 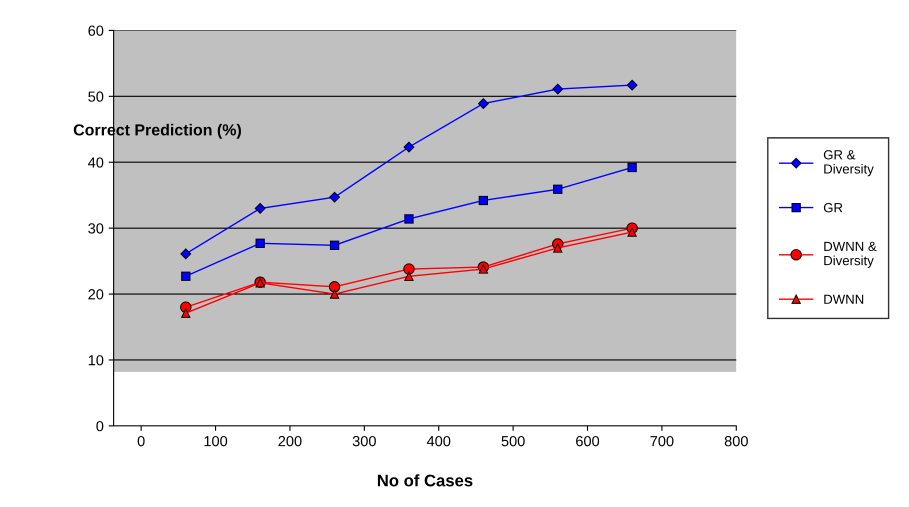 What do you see at coordinates (833, 207) in the screenshot?
I see `legend-label: GR` at bounding box center [833, 207].